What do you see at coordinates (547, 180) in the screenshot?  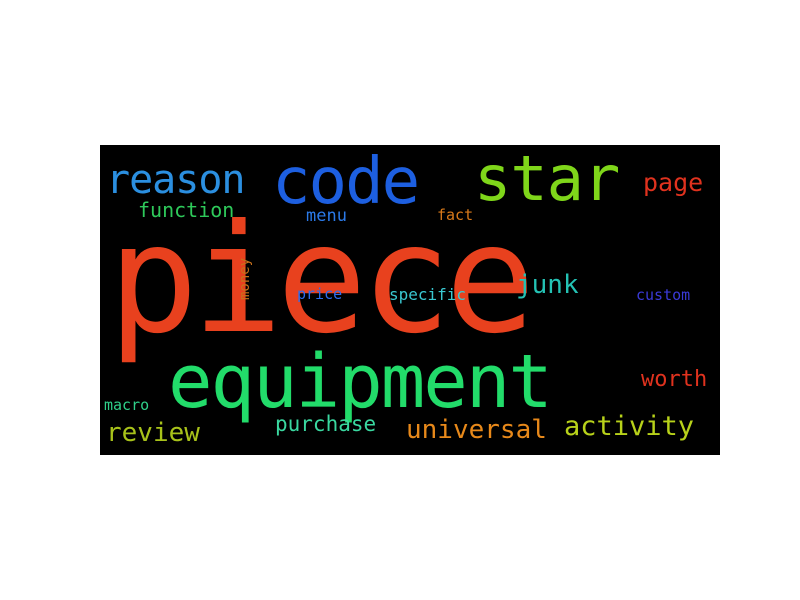 I see `word-star: star` at bounding box center [547, 180].